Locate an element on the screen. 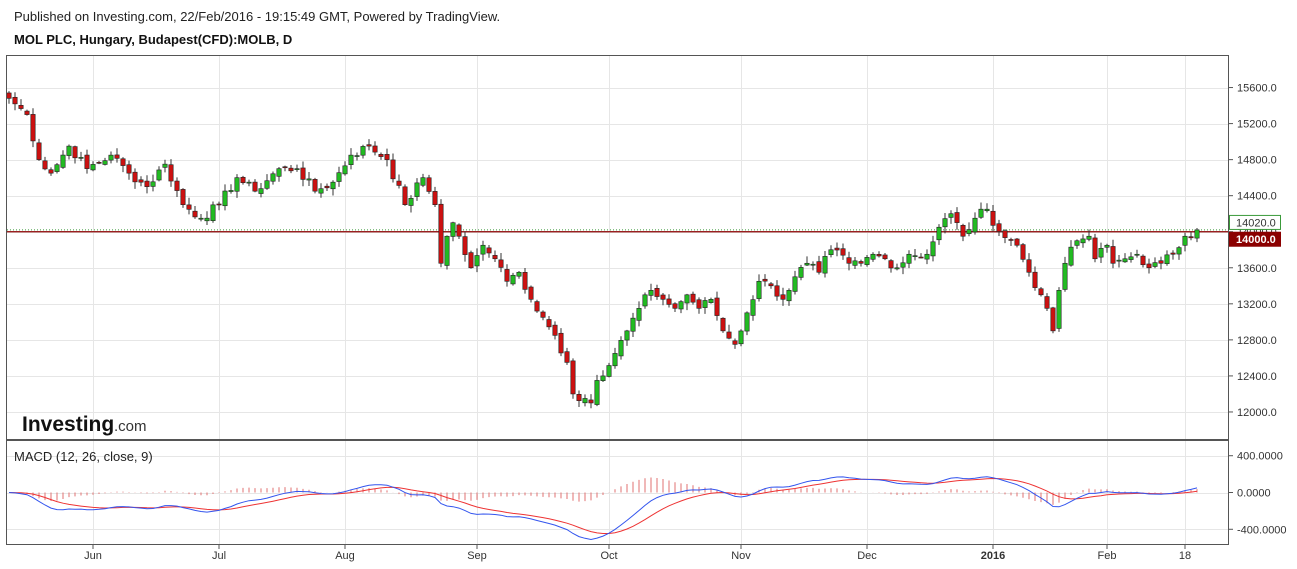  macd-tick-label: 0.0000 is located at coordinates (1254, 494).